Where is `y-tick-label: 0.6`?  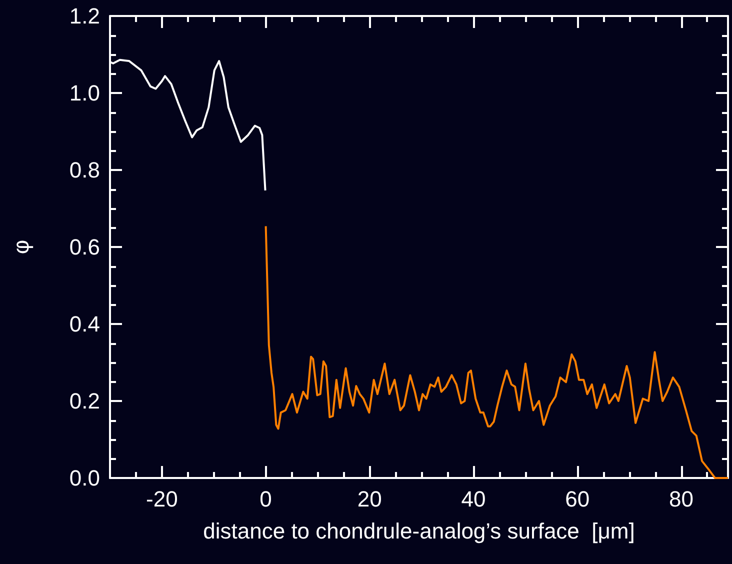 y-tick-label: 0.6 is located at coordinates (84, 247).